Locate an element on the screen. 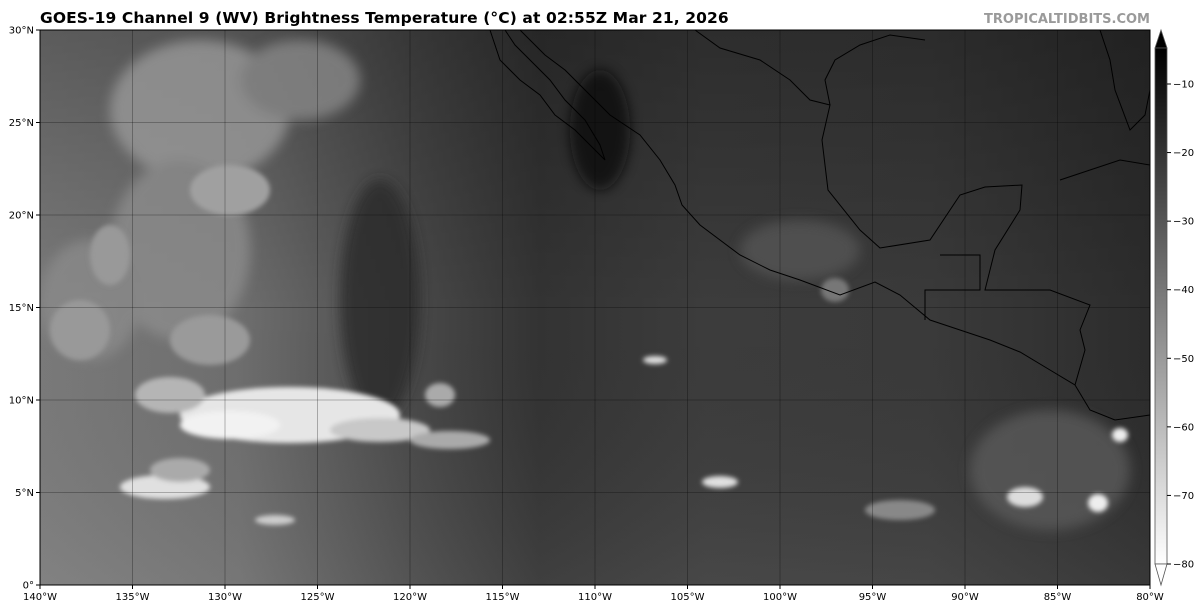  lat-tick-label: 0° is located at coordinates (28, 586).